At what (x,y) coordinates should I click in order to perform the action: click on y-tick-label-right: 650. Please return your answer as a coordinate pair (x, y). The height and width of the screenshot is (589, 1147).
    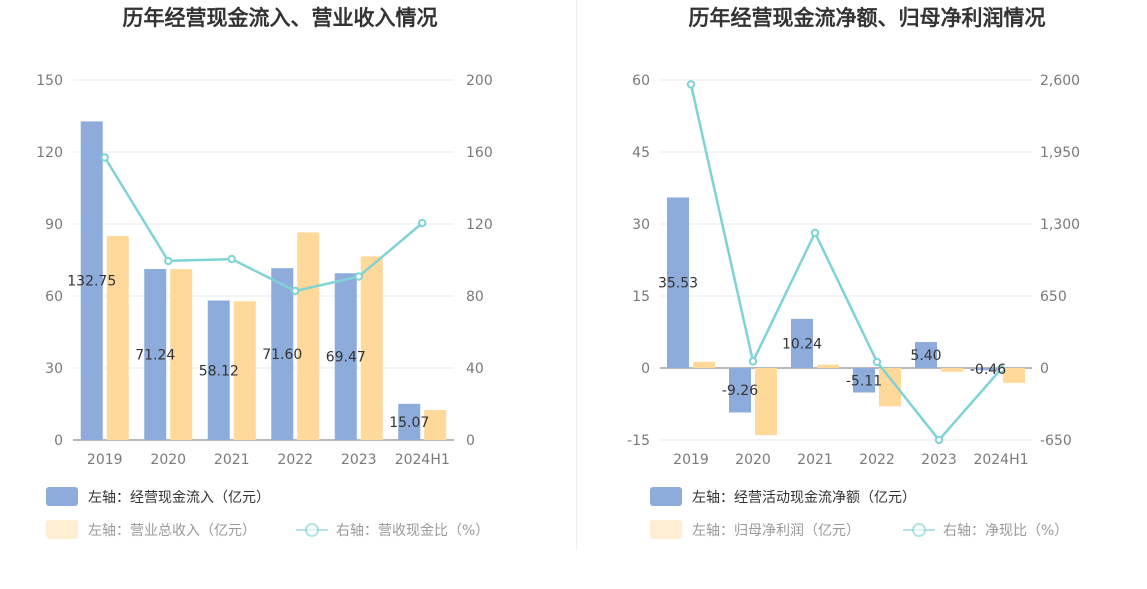
    Looking at the image, I should click on (1053, 297).